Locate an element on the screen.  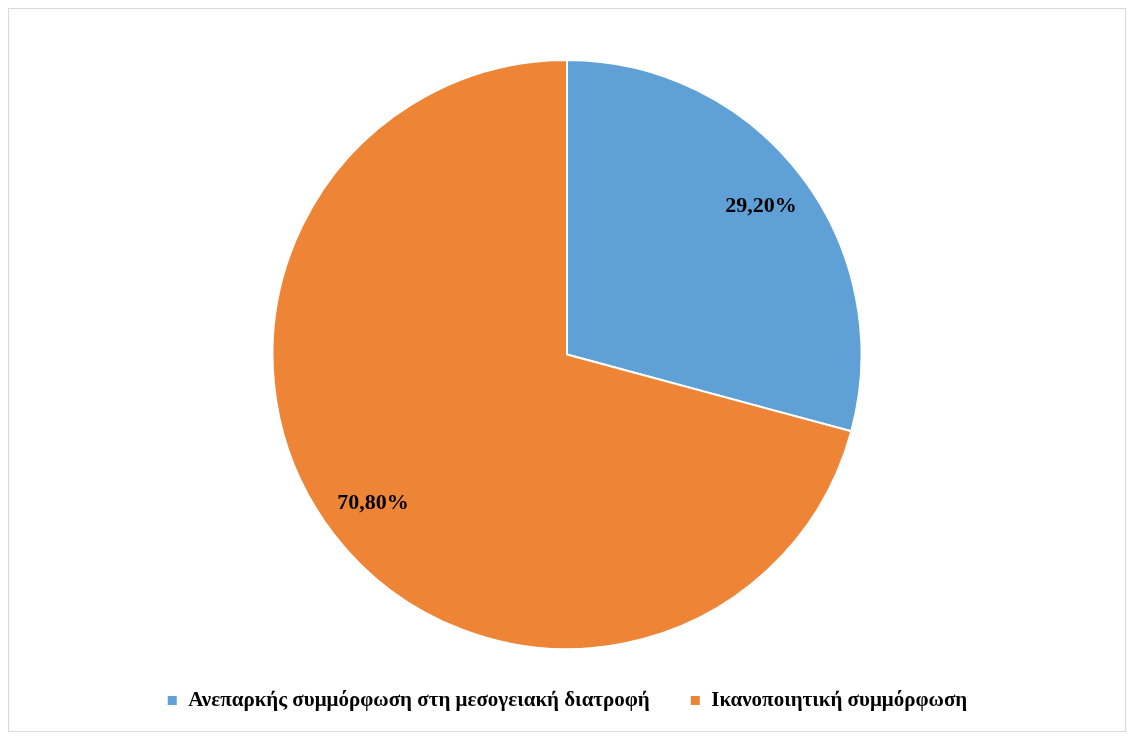
legend-label: Ανεπαρκής συμμόρφωση στη μεσογειακή διατροφή is located at coordinates (419, 698).